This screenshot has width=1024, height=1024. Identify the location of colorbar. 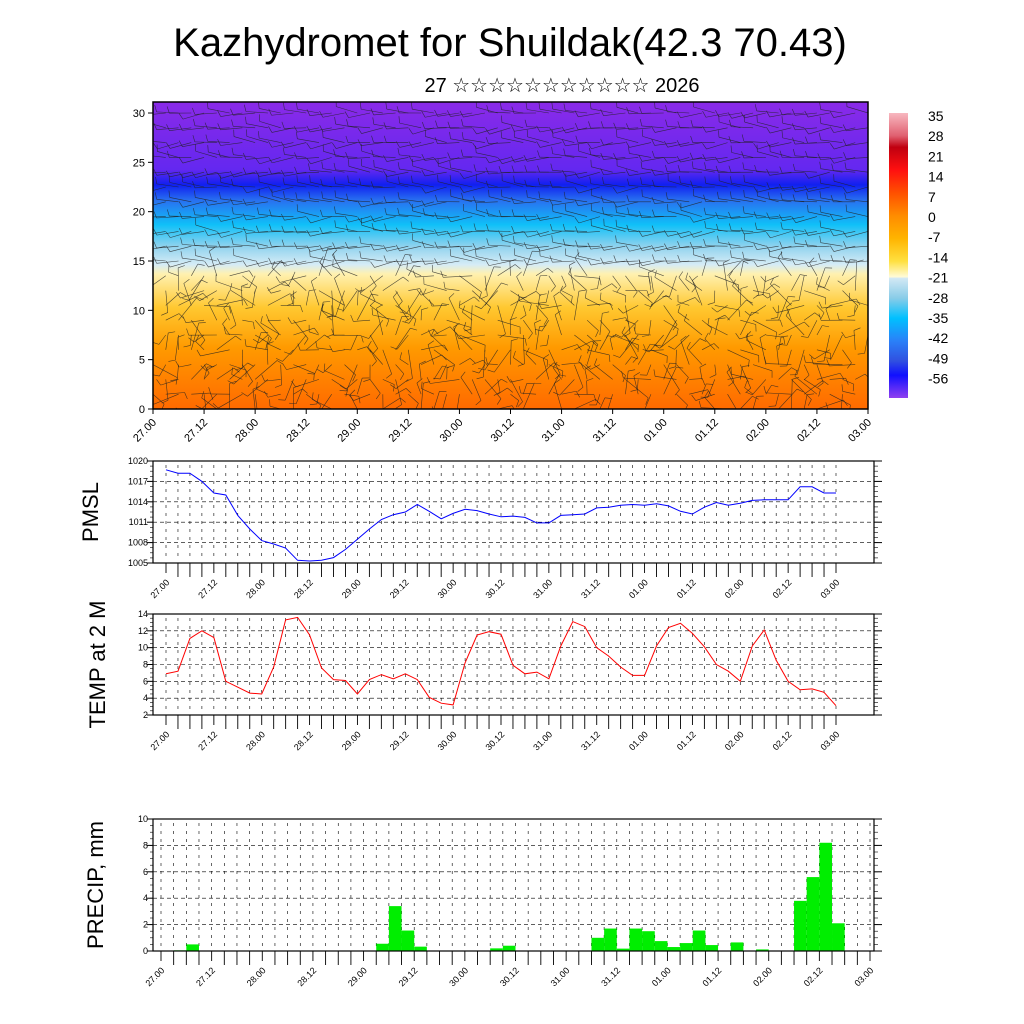
(898, 255).